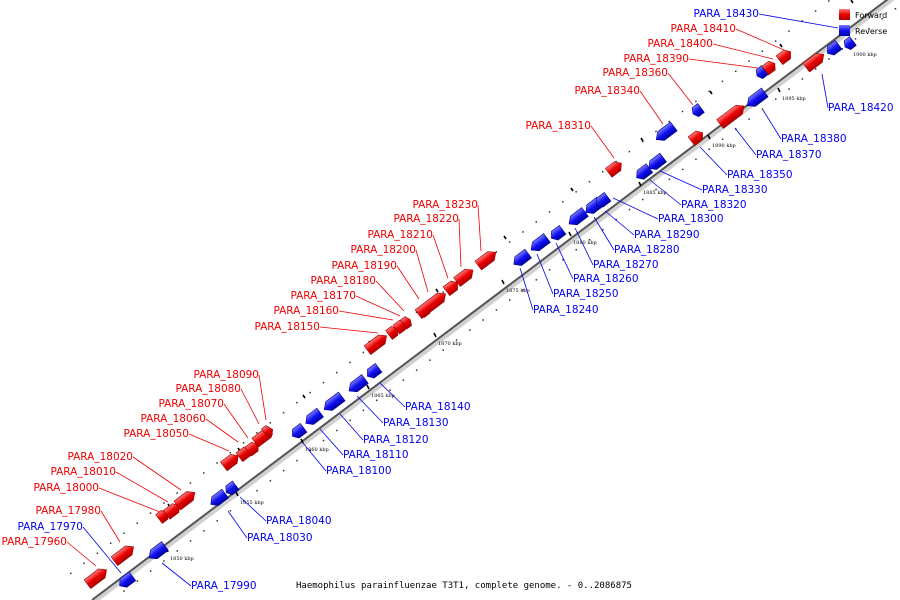 This screenshot has height=600, width=900. I want to click on gene-label: PARA_17970, so click(50, 527).